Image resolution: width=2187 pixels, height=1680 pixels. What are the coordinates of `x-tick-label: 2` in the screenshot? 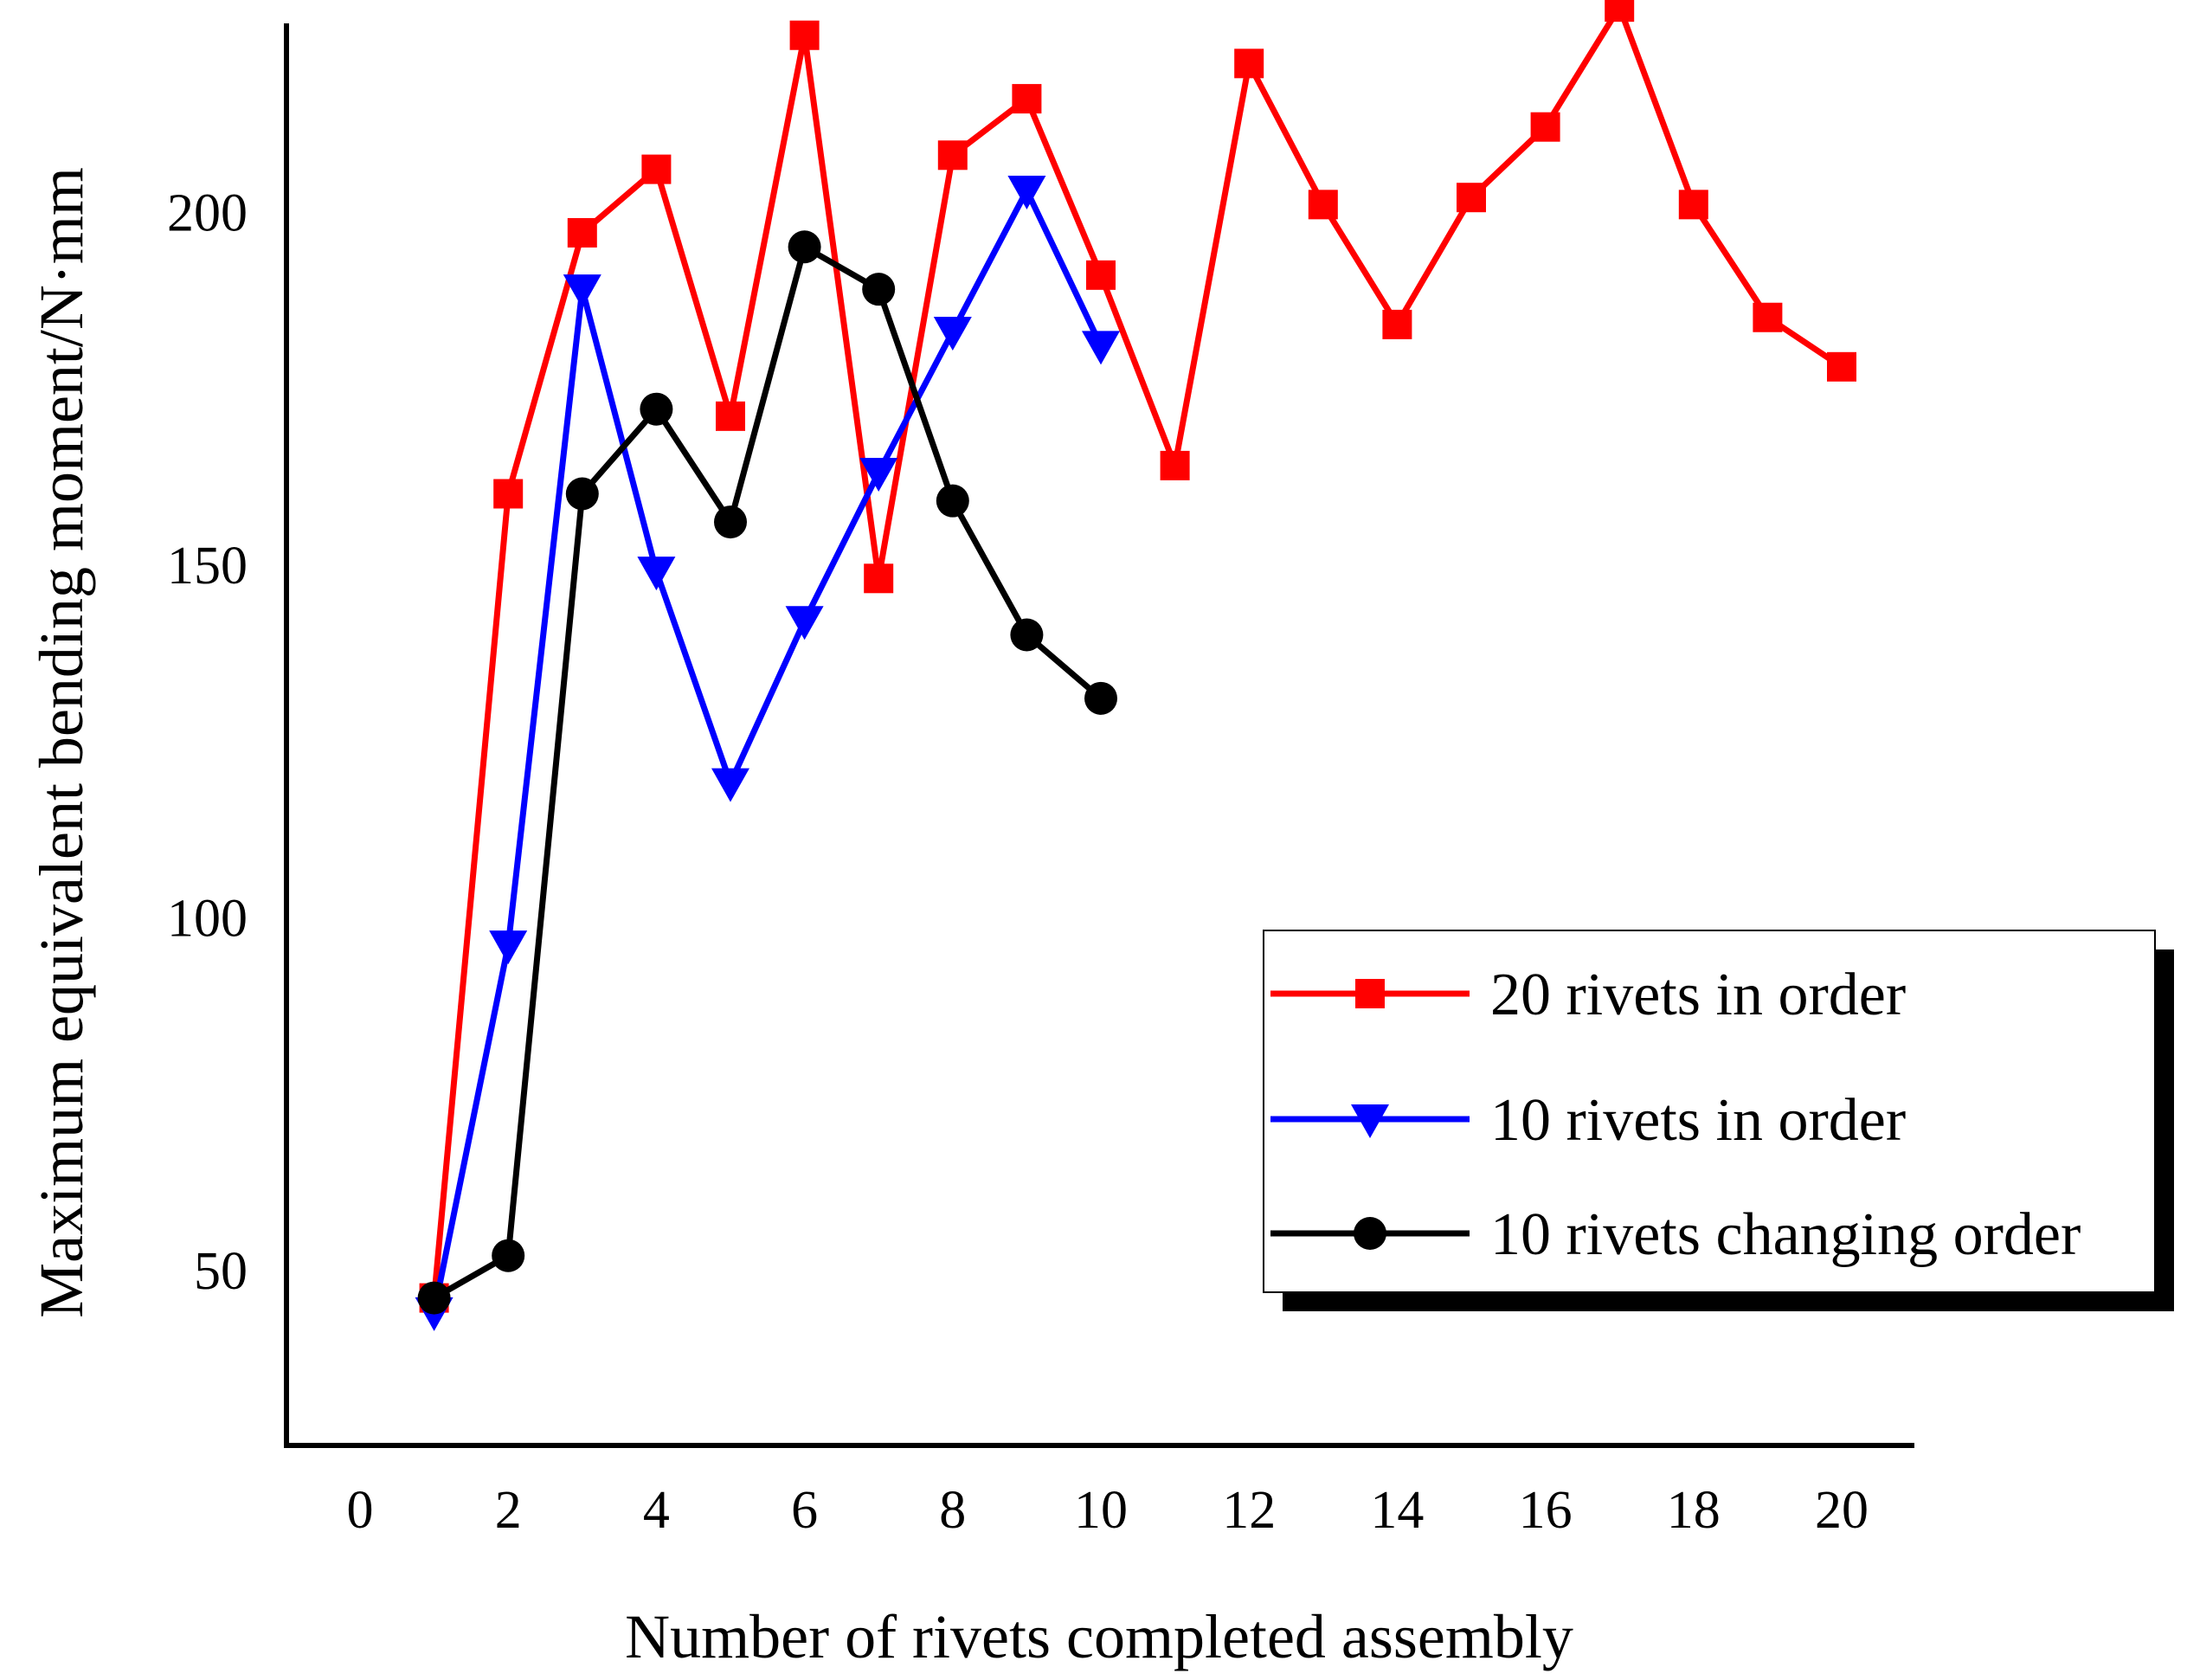 It's located at (508, 1510).